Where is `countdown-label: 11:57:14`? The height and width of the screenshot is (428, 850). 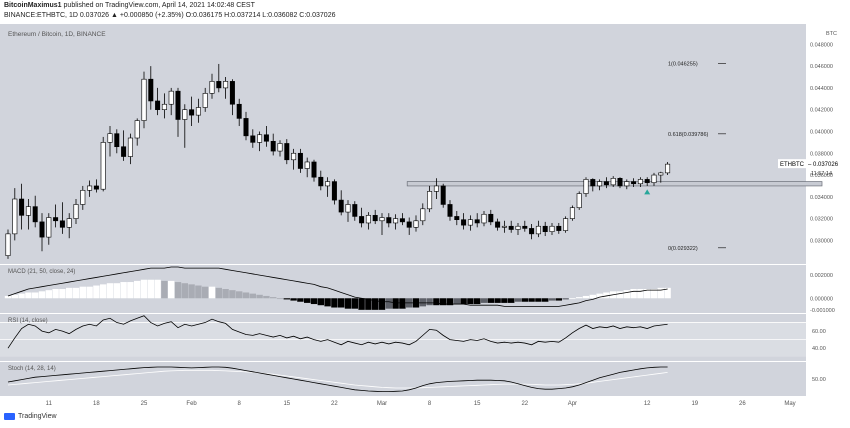 countdown-label: 11:57:14 is located at coordinates (821, 174).